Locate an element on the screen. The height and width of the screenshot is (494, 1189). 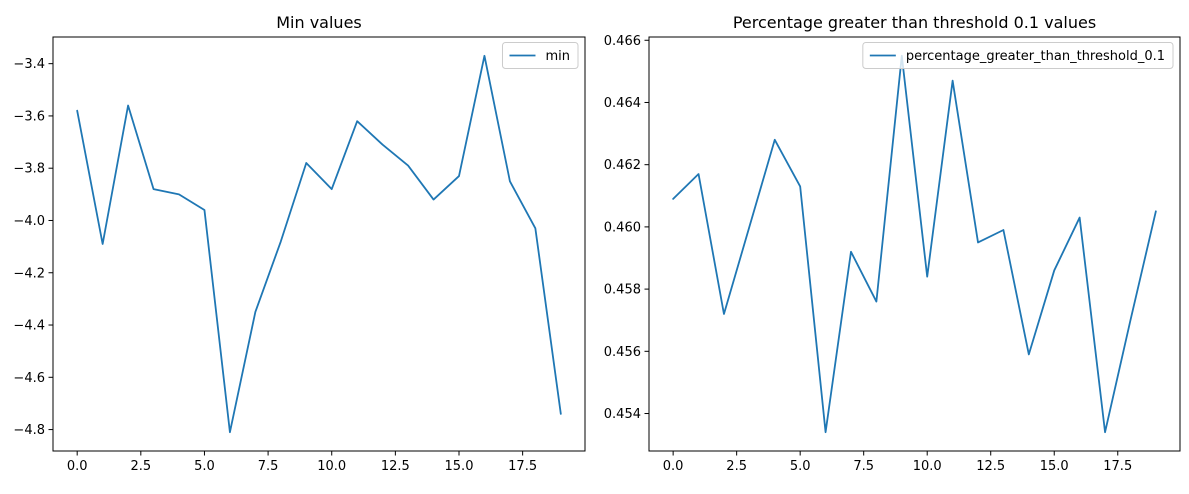
y-tick-label: 0.456 is located at coordinates (622, 352).